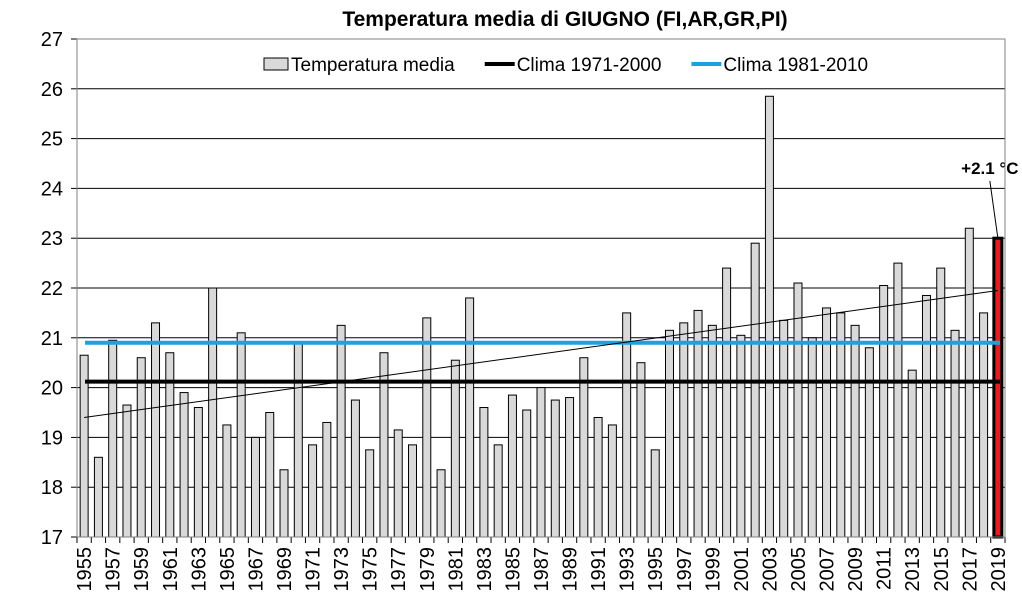  I want to click on legend-label: Clima 1981-2010, so click(795, 65).